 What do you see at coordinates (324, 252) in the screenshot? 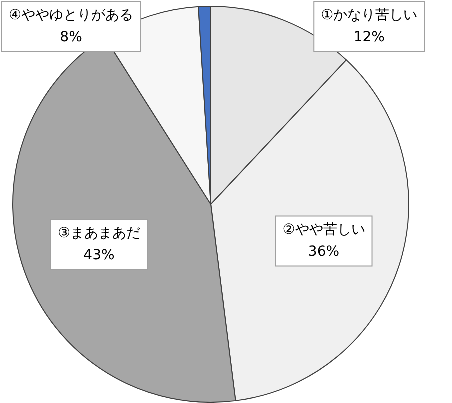
I see `data-label: 36%` at bounding box center [324, 252].